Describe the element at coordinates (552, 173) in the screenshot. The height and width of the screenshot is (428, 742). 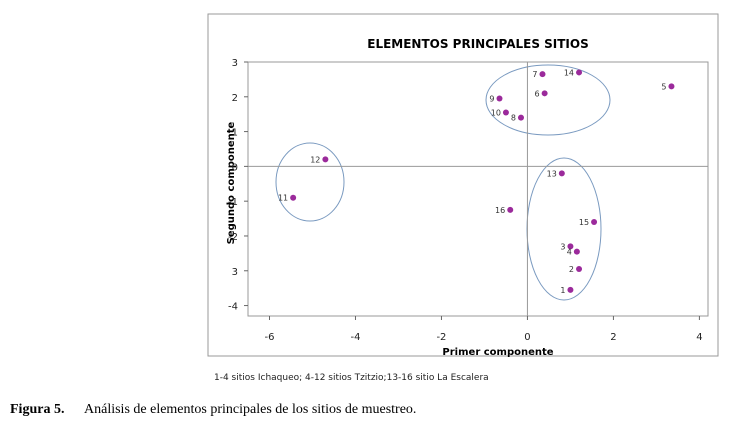
I see `point-label: 13` at that location.